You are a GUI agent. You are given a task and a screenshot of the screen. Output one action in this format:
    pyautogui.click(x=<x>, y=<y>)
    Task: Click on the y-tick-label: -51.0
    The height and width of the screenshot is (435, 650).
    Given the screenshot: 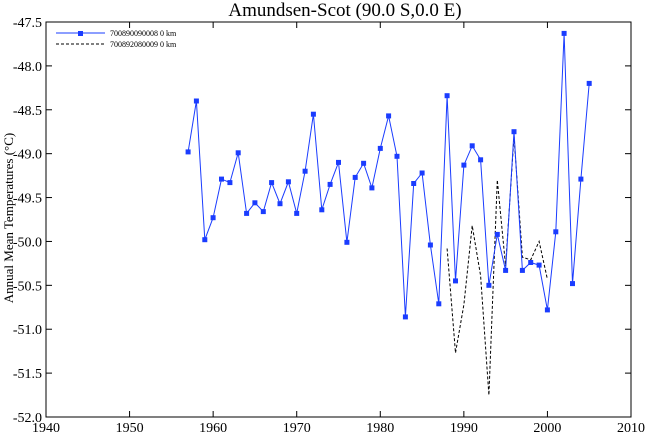 What is the action you would take?
    pyautogui.click(x=27, y=330)
    